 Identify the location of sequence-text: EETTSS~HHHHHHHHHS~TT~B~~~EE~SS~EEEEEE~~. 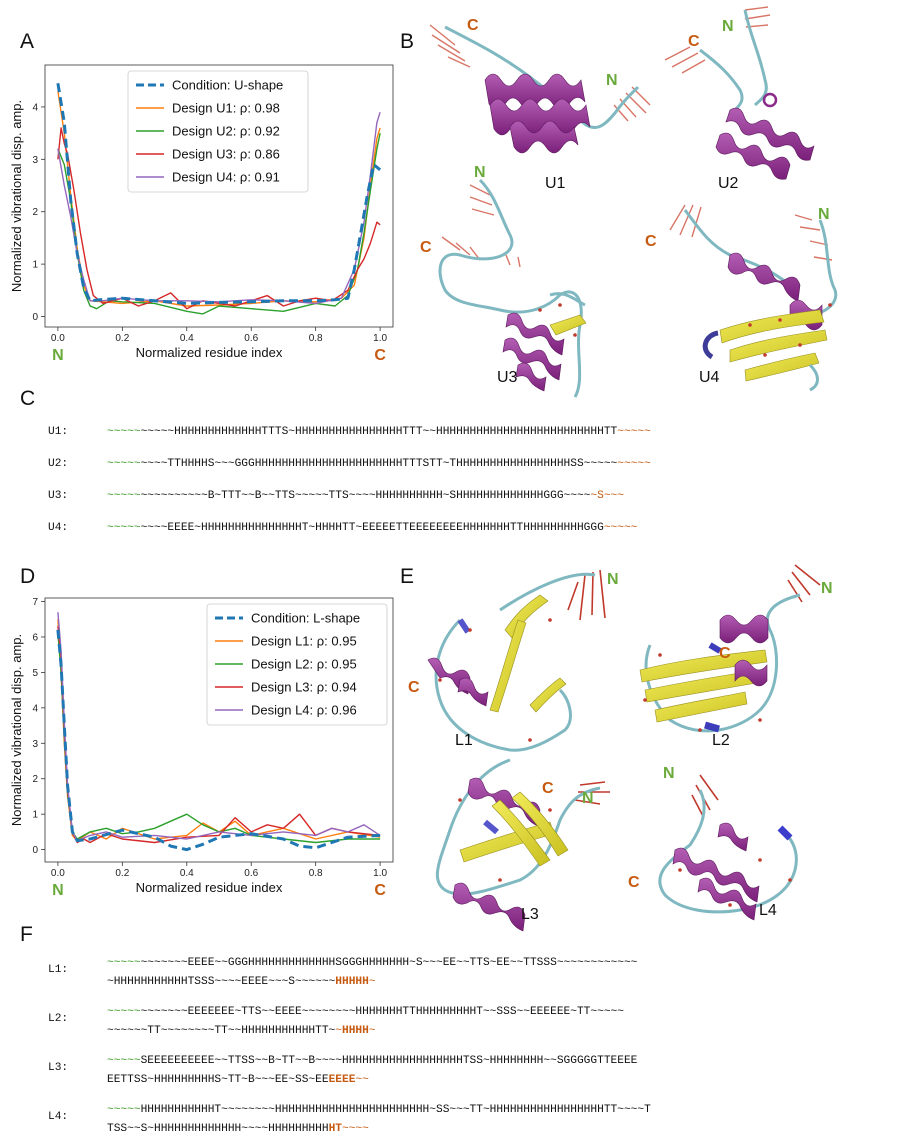
(238, 1080).